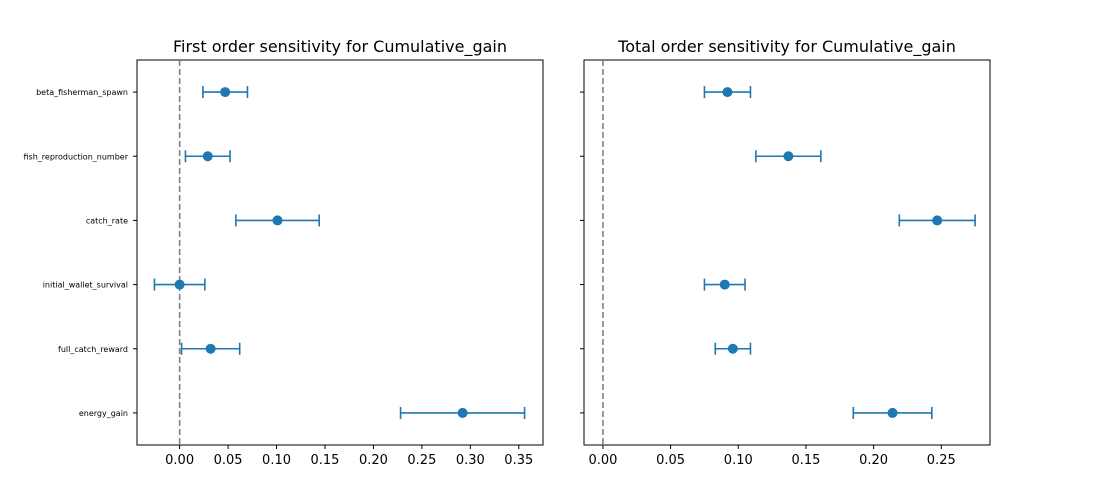  I want to click on y-tick-label: energy_gain, so click(103, 413).